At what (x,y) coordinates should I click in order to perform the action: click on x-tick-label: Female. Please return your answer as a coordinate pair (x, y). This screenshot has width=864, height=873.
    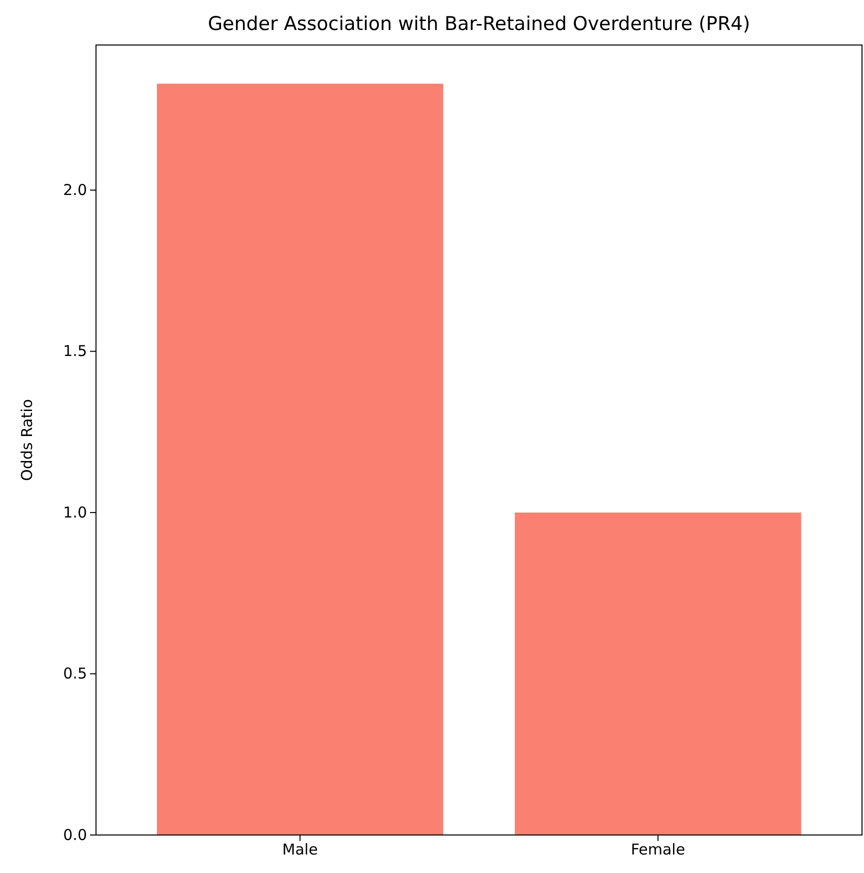
    Looking at the image, I should click on (658, 849).